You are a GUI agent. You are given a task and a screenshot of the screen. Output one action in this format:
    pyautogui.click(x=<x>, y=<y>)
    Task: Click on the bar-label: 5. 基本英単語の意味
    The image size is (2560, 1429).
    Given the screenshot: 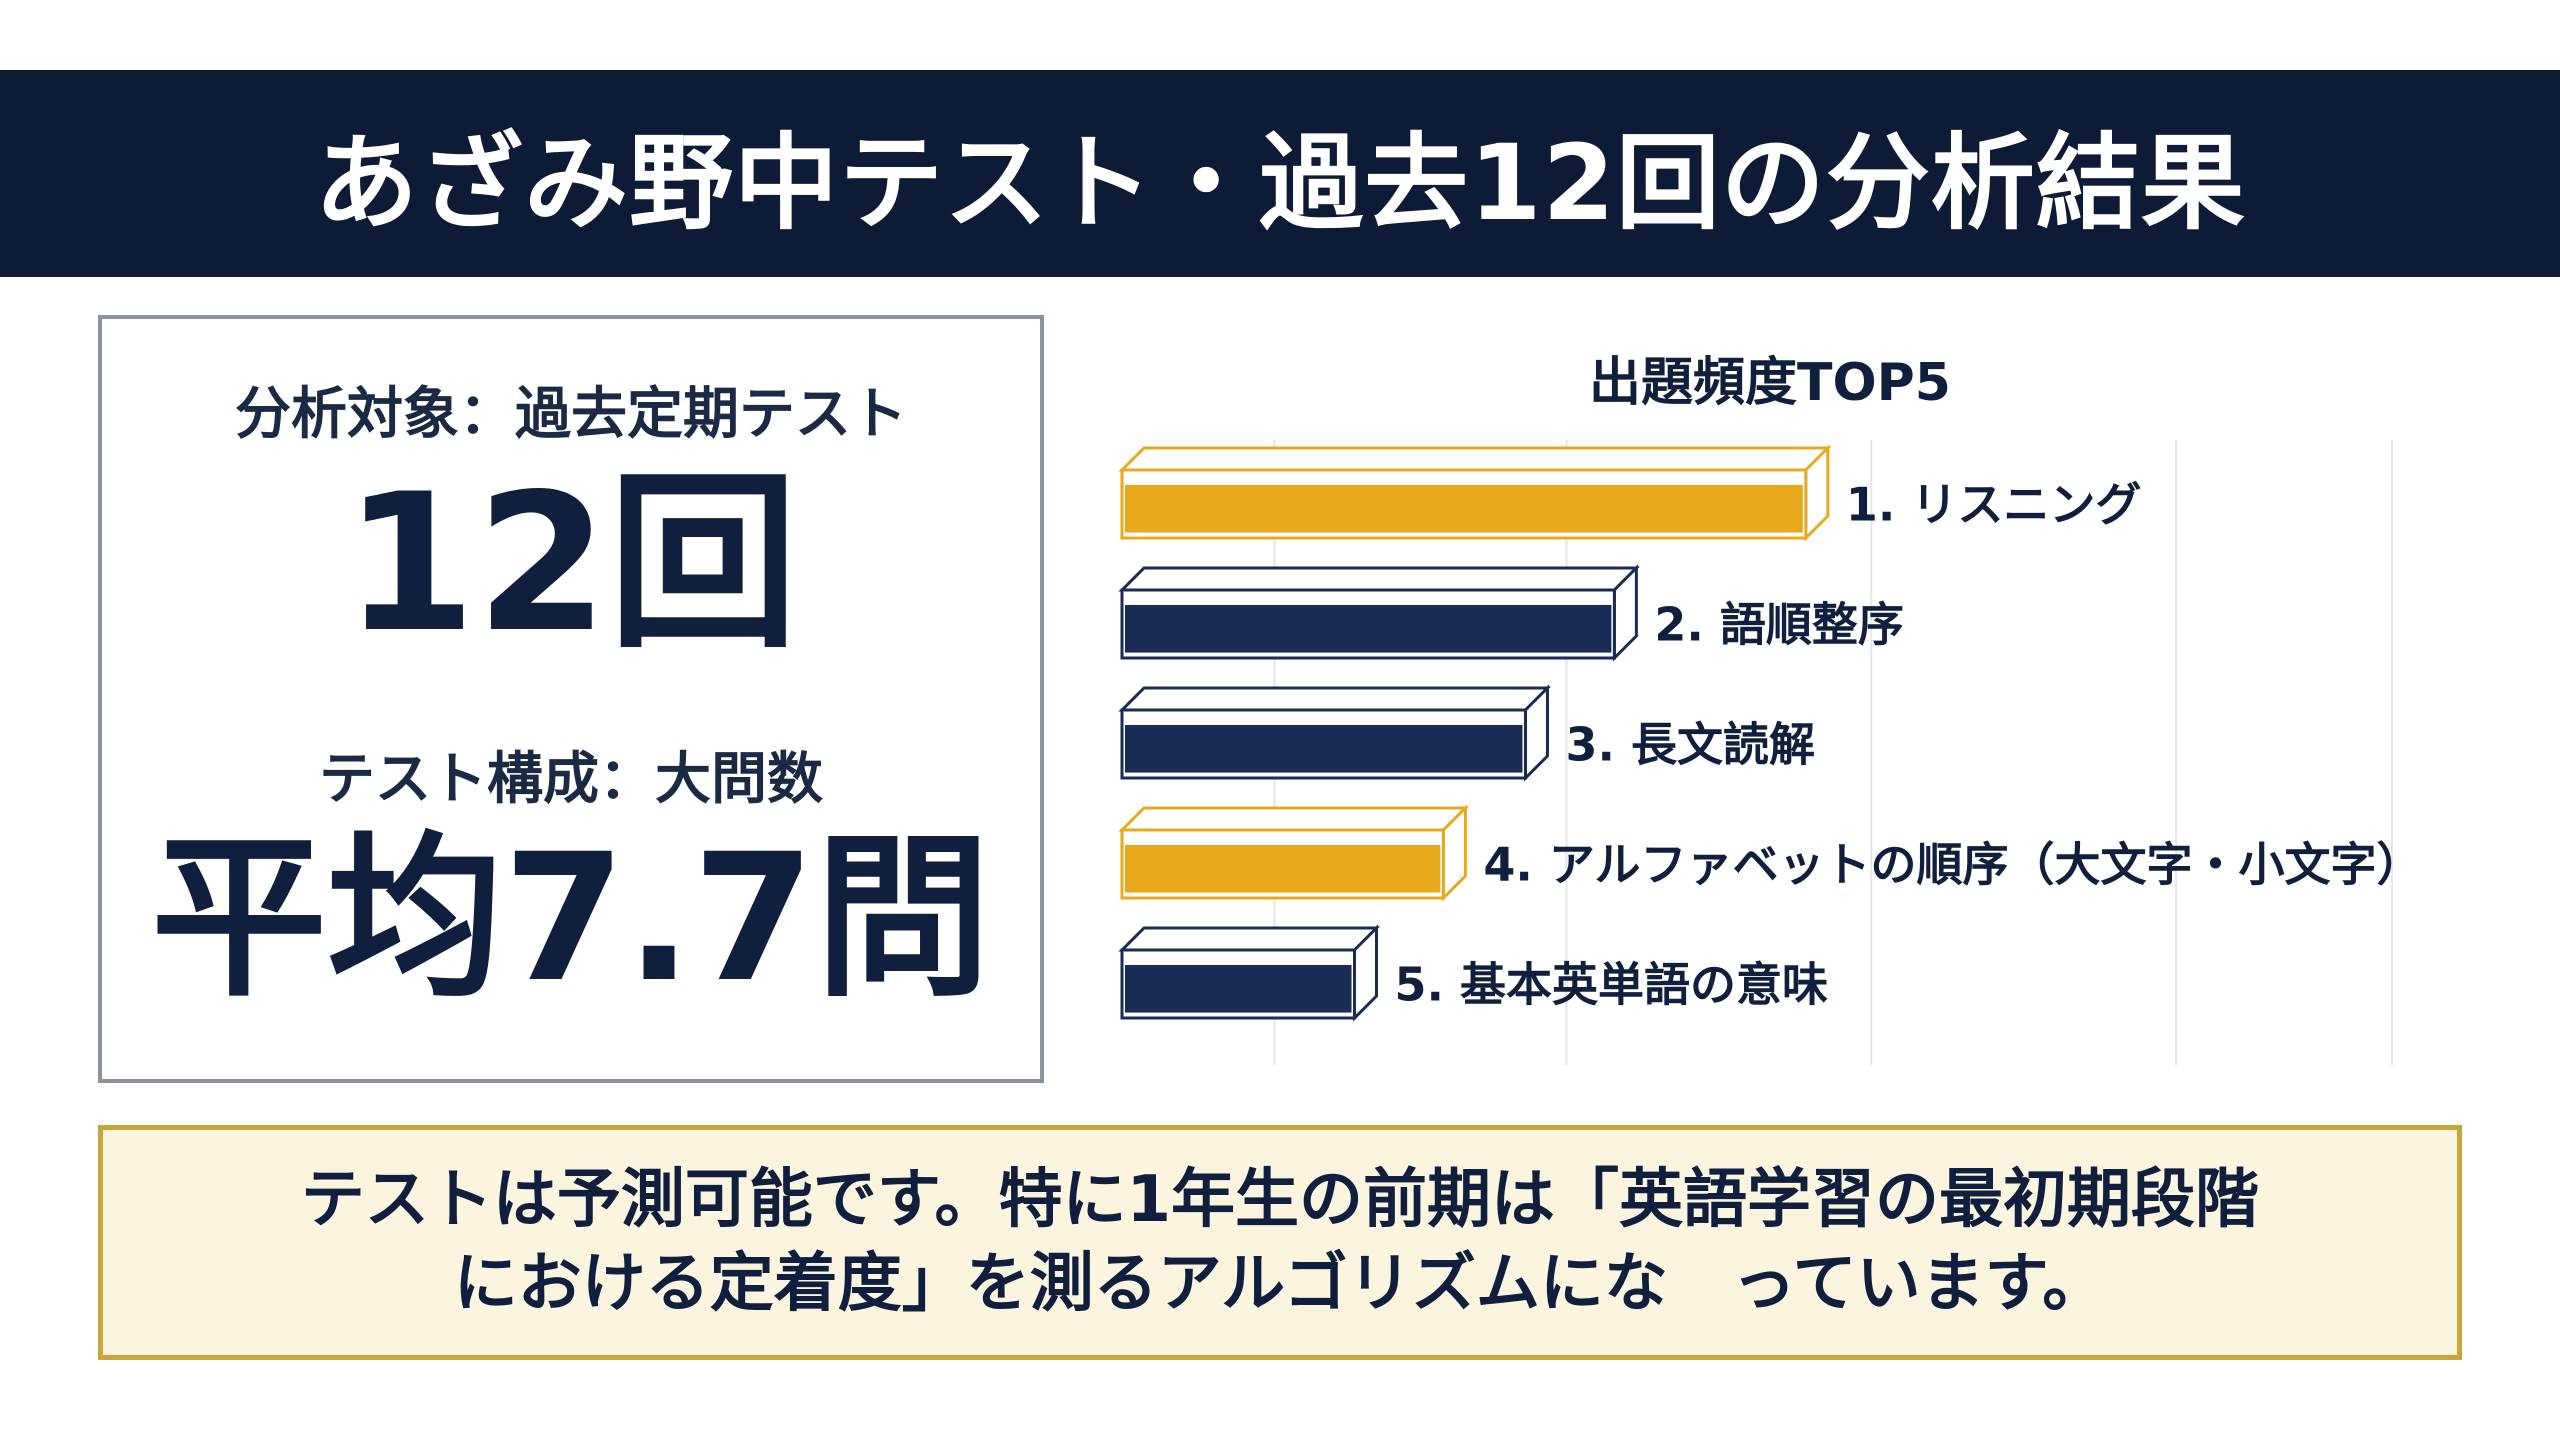 What is the action you would take?
    pyautogui.click(x=1612, y=985)
    